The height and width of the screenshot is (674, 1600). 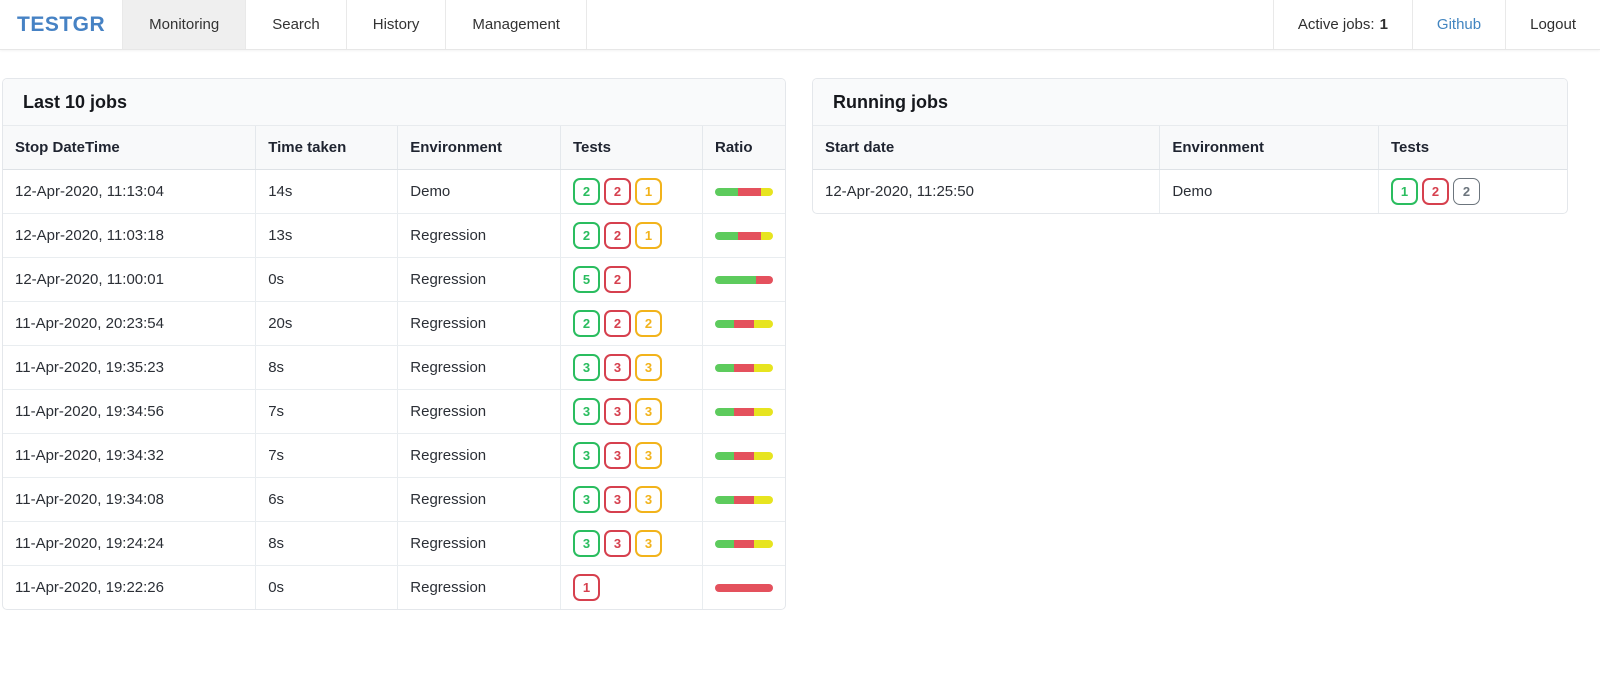 I want to click on column-header: Start date, so click(x=987, y=148).